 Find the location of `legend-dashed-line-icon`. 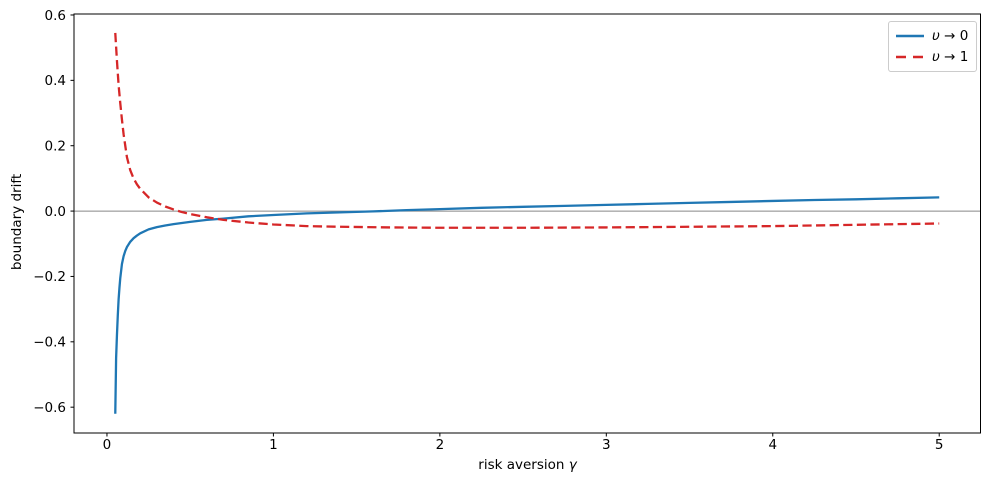

legend-dashed-line-icon is located at coordinates (910, 57).